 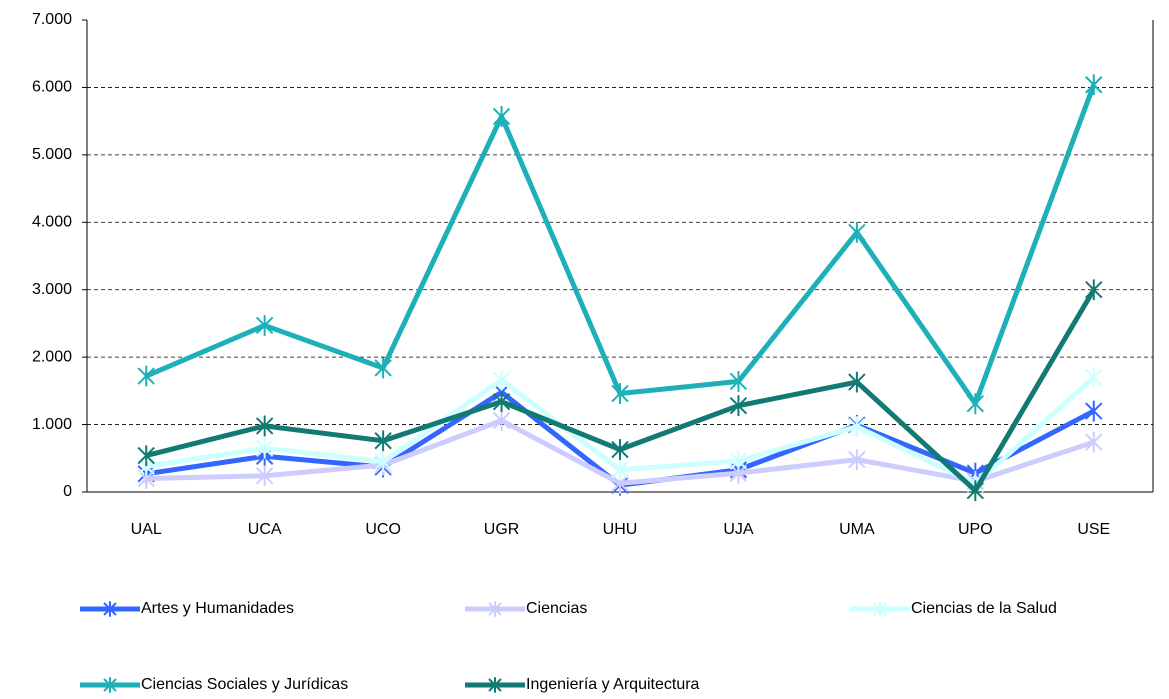 I want to click on x-tick-label: USE, so click(x=1093, y=529).